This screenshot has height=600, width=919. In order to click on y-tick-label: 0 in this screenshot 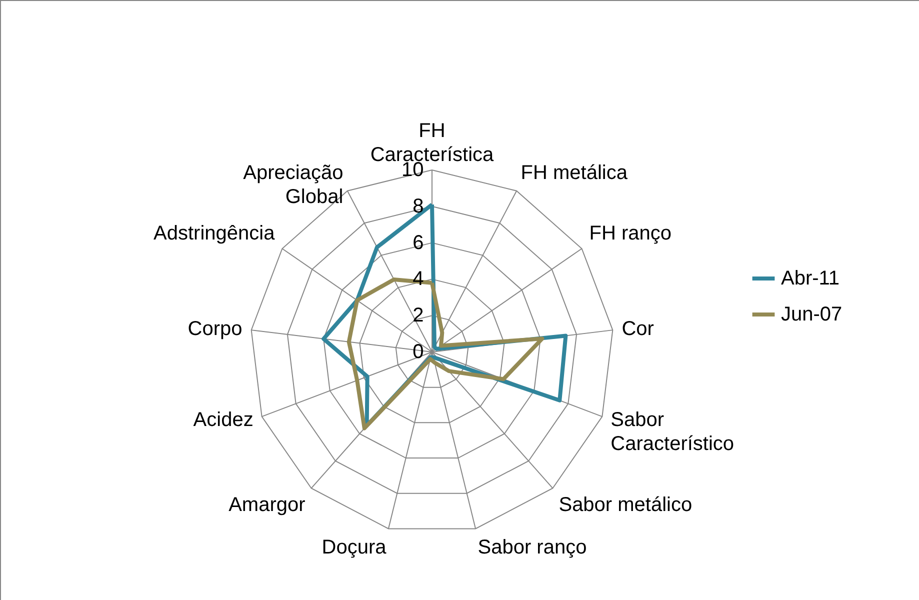, I will do `click(418, 352)`.